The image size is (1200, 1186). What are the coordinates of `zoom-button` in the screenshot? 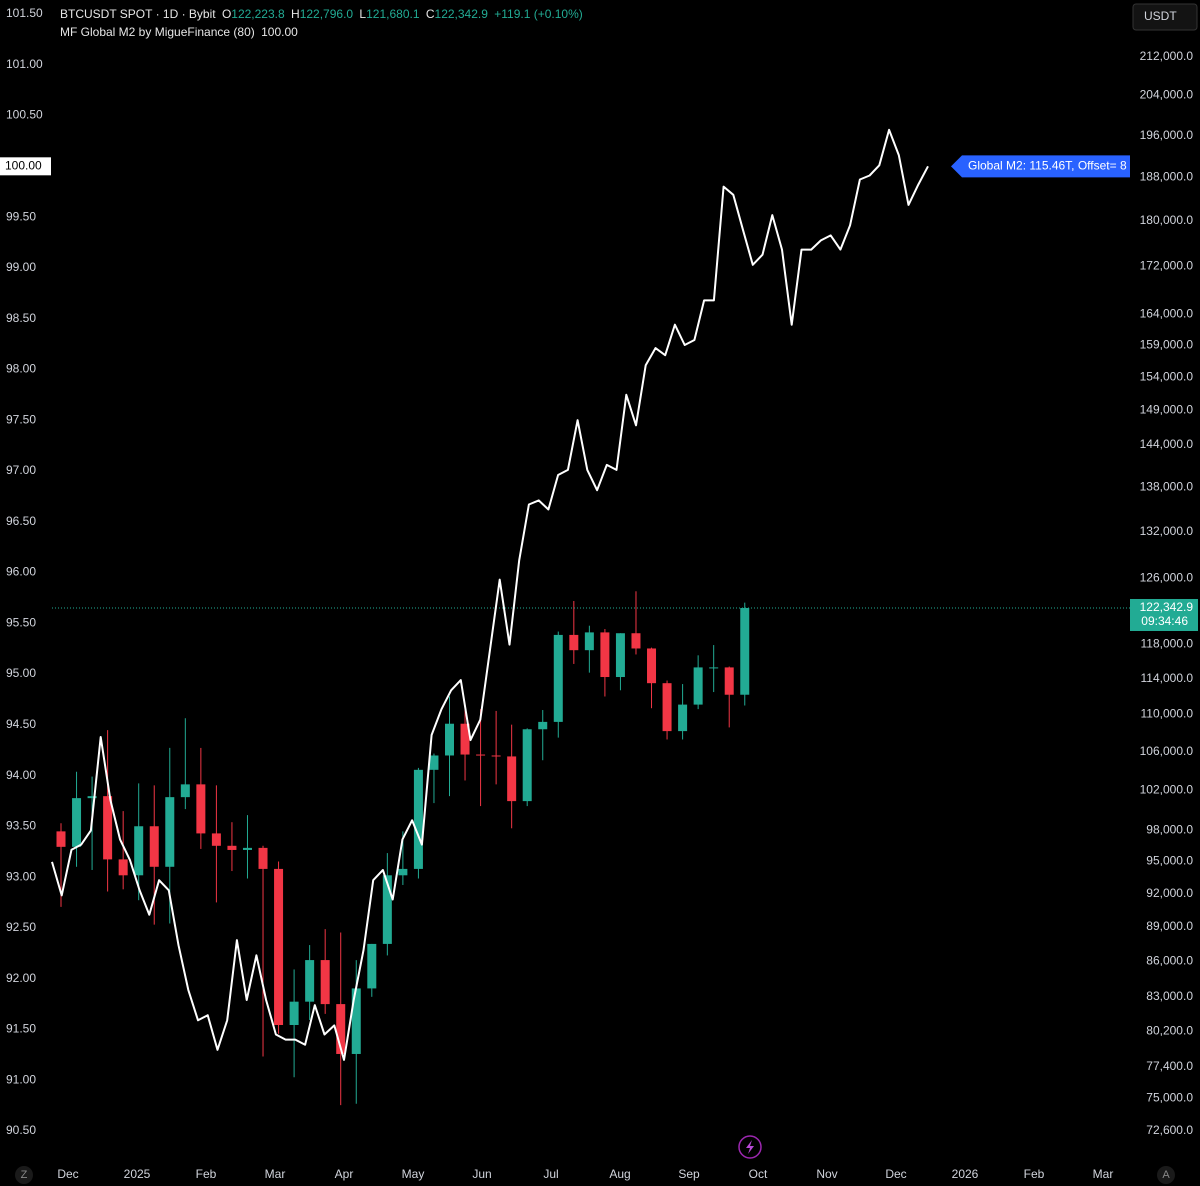 It's located at (24, 1175).